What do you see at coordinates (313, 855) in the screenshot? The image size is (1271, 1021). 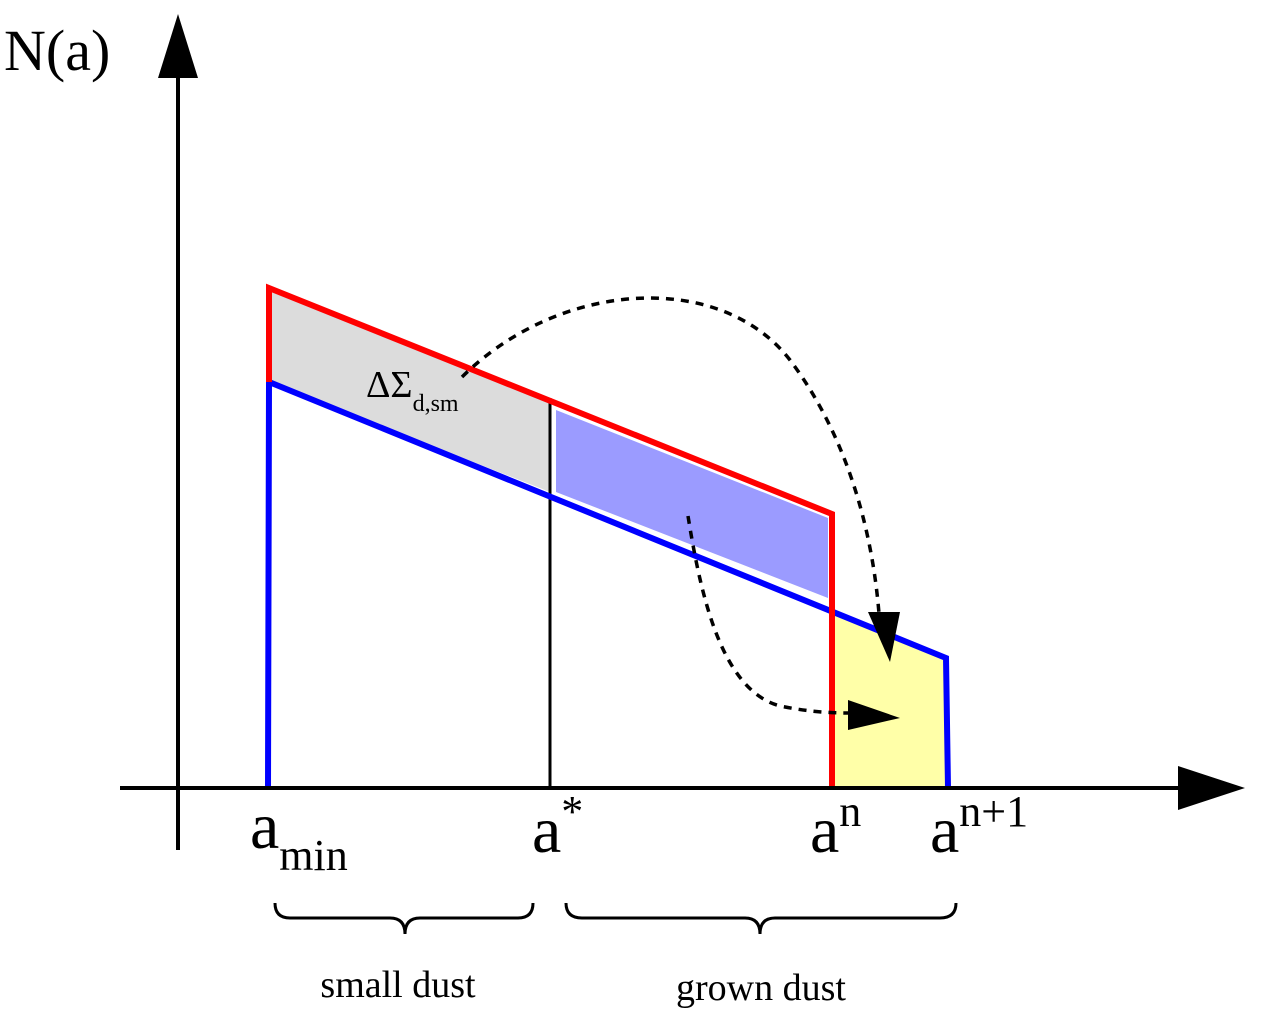 I see `tick-a-min-sub: min` at bounding box center [313, 855].